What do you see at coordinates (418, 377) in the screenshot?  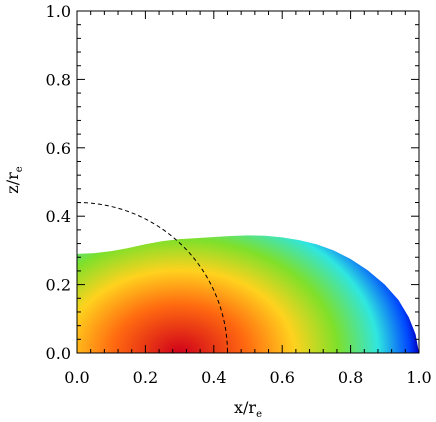 I see `x-tick-label: 1.0` at bounding box center [418, 377].